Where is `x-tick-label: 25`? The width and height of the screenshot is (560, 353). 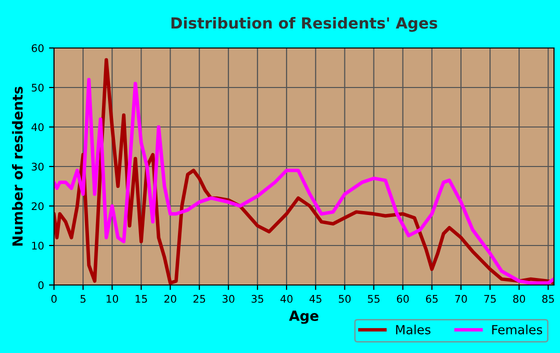 x-tick-label: 25 is located at coordinates (199, 298).